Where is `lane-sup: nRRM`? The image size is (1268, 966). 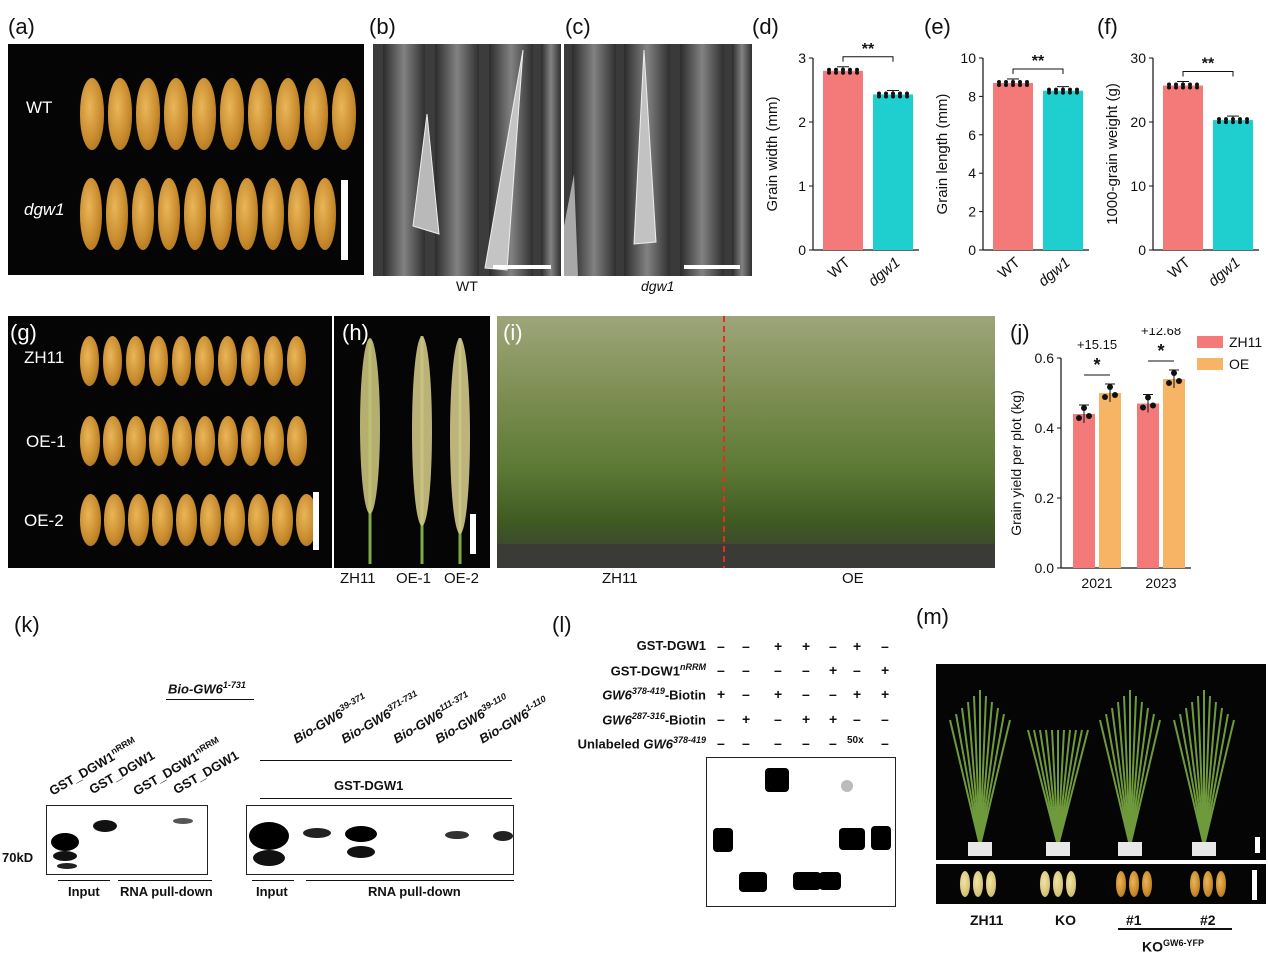 lane-sup: nRRM is located at coordinates (123, 745).